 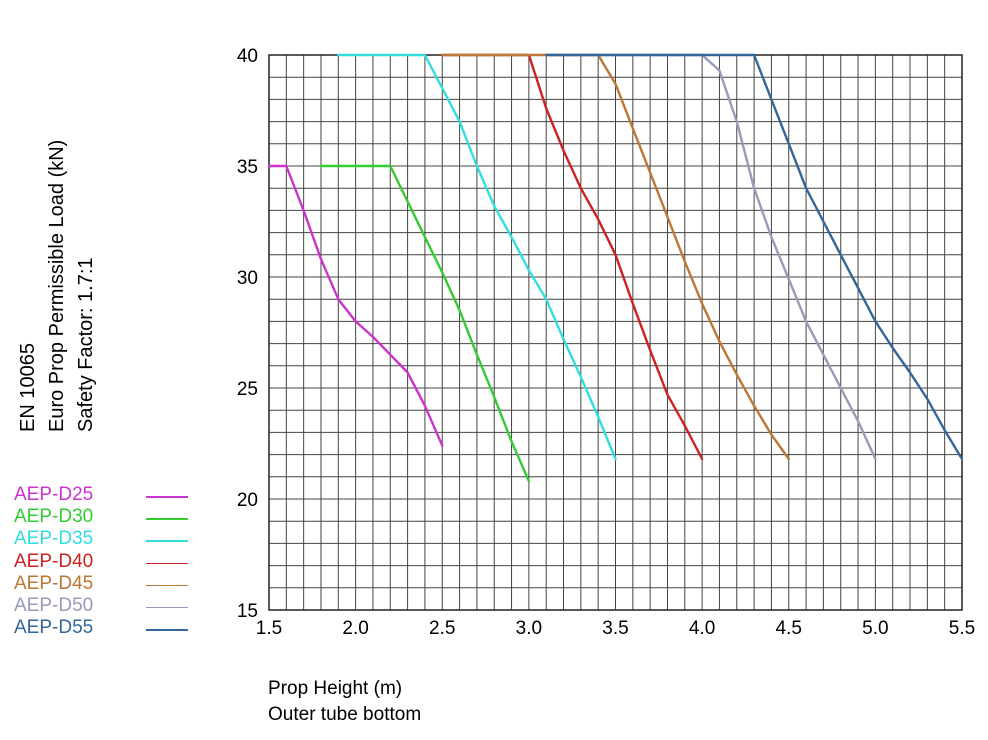 I want to click on y-axis-label-line-1: EN 10065, so click(x=28, y=387).